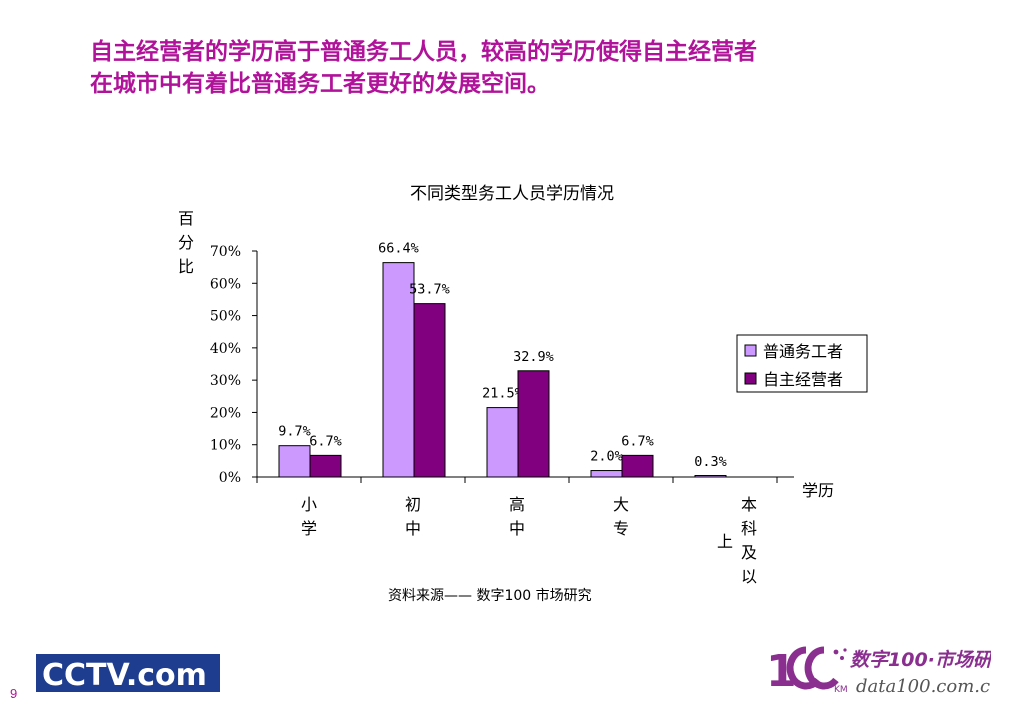 The width and height of the screenshot is (1023, 708). What do you see at coordinates (234, 365) in the screenshot?
I see `y-axis: 0% 10% 20% 30% 40% 50% 60% 70%` at bounding box center [234, 365].